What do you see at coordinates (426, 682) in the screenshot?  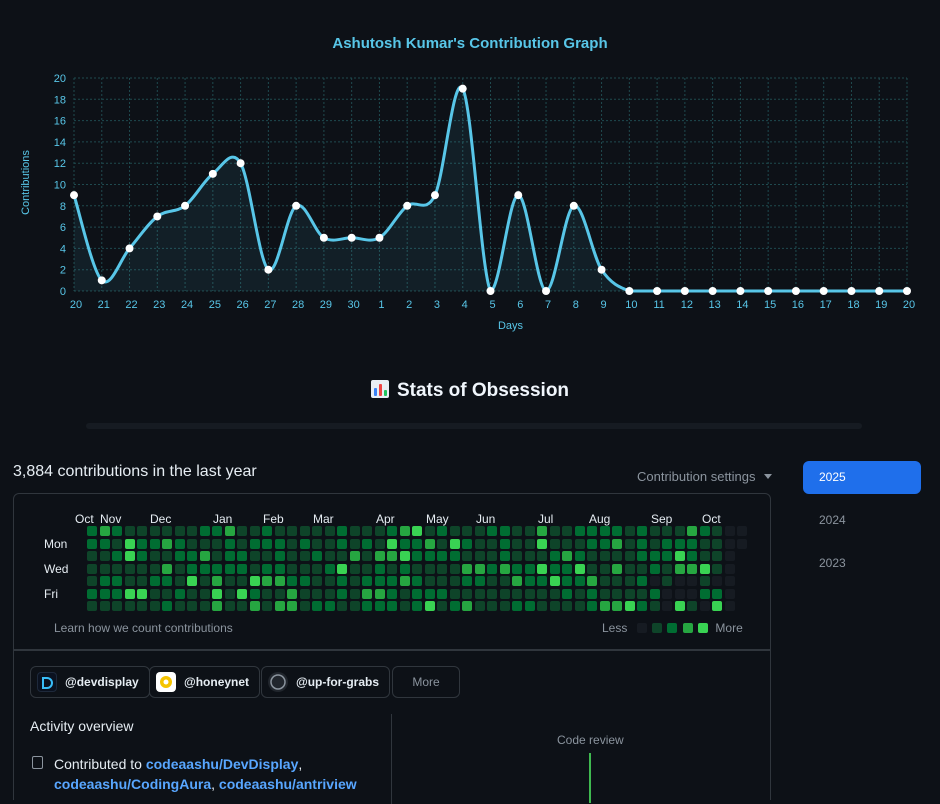 I see `orgs-more-button: More` at bounding box center [426, 682].